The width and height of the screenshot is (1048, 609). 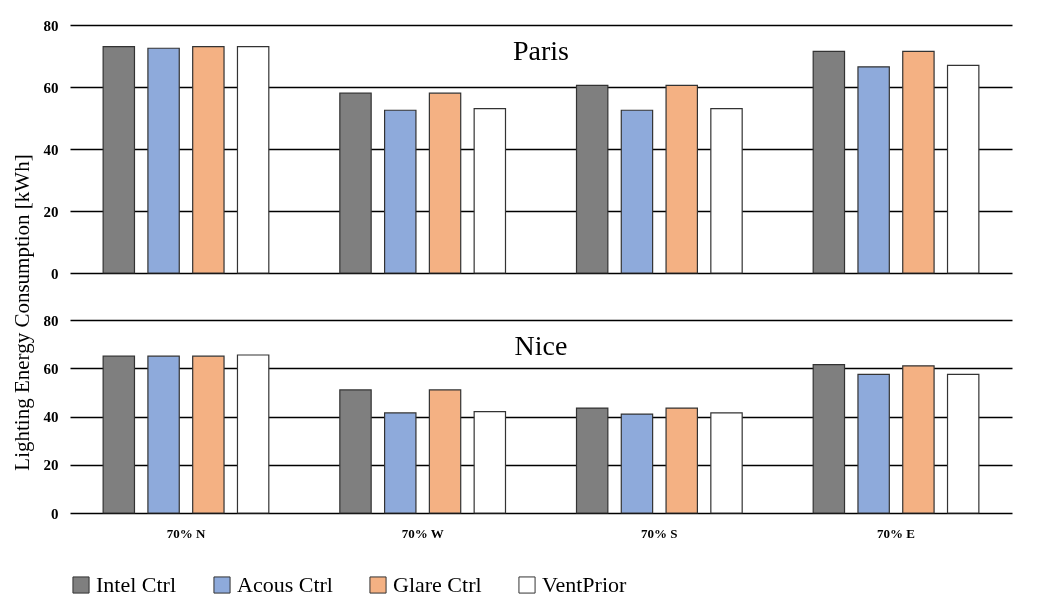 I want to click on legend-label: Acous Ctrl, so click(x=285, y=584).